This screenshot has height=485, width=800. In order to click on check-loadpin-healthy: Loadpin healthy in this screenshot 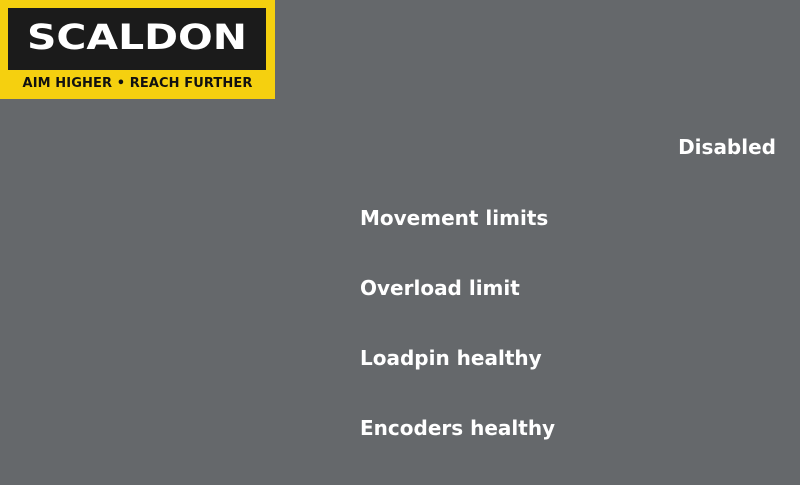, I will do `click(451, 358)`.